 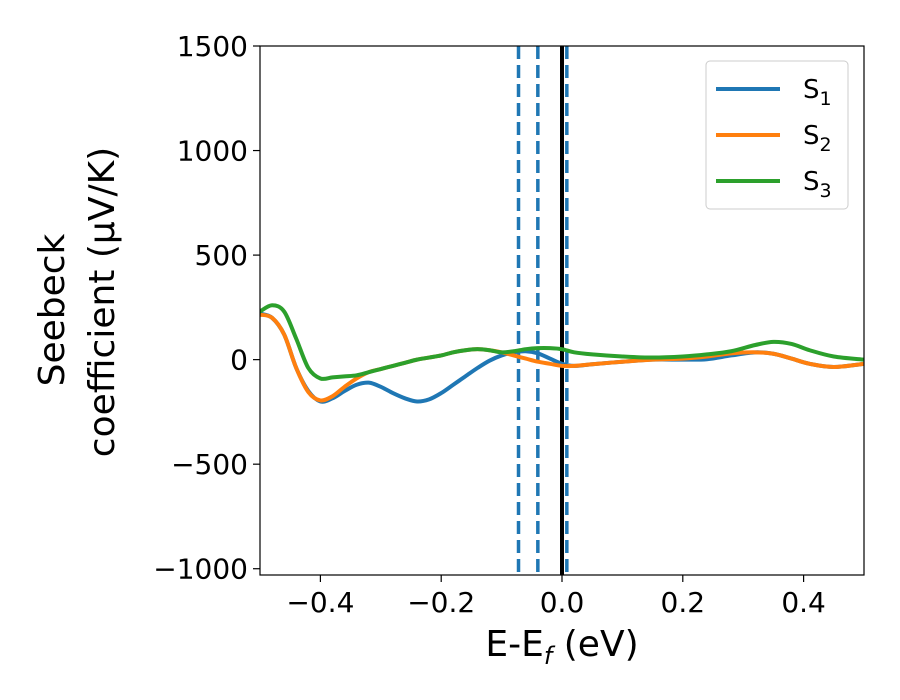 I want to click on series-lines, so click(x=562, y=353).